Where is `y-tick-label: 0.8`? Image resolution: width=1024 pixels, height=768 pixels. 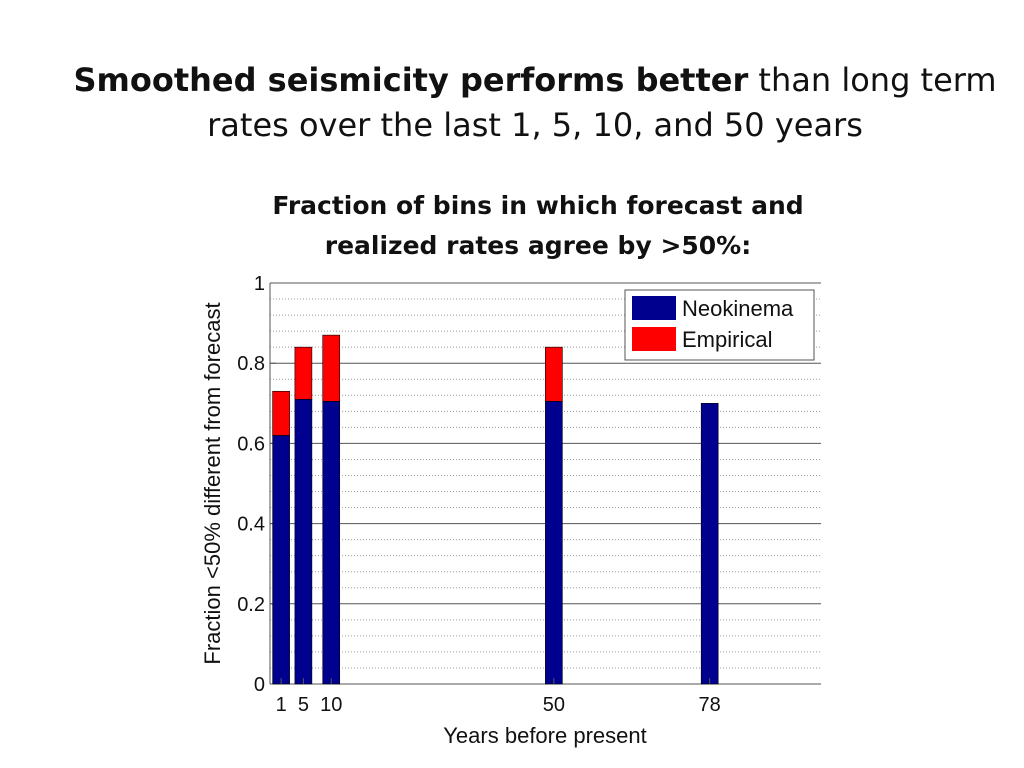 y-tick-label: 0.8 is located at coordinates (251, 364).